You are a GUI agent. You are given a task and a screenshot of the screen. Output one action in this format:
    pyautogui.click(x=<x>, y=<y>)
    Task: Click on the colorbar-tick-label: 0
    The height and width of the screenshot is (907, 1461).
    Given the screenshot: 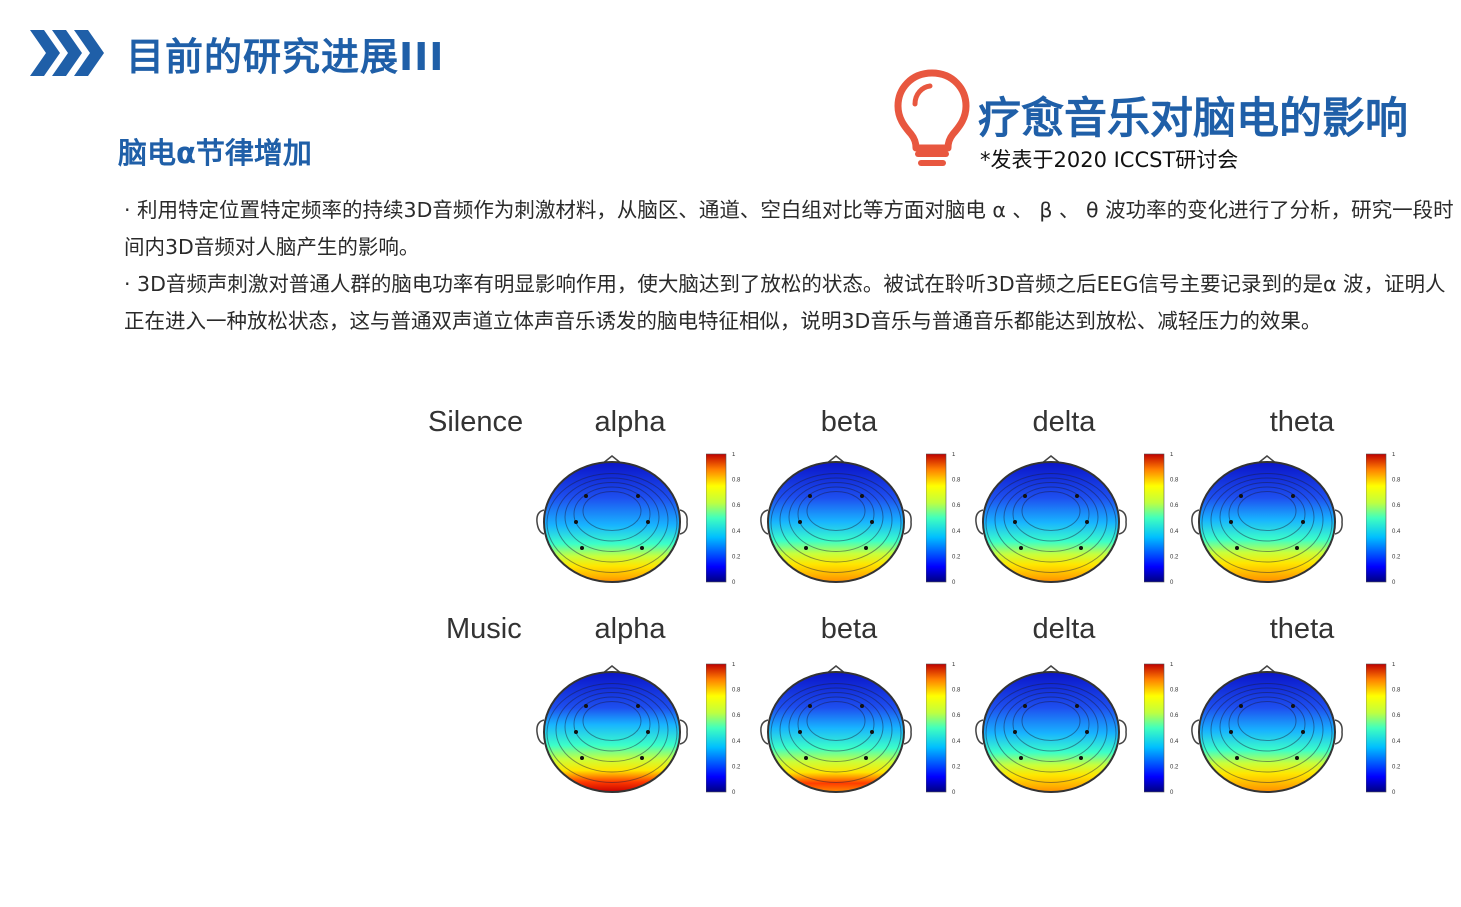 What is the action you would take?
    pyautogui.click(x=734, y=583)
    